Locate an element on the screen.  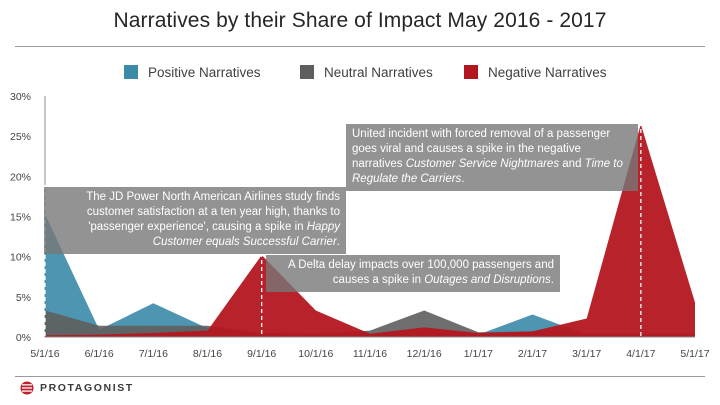
x-tick-label: 3/1/17 is located at coordinates (586, 354).